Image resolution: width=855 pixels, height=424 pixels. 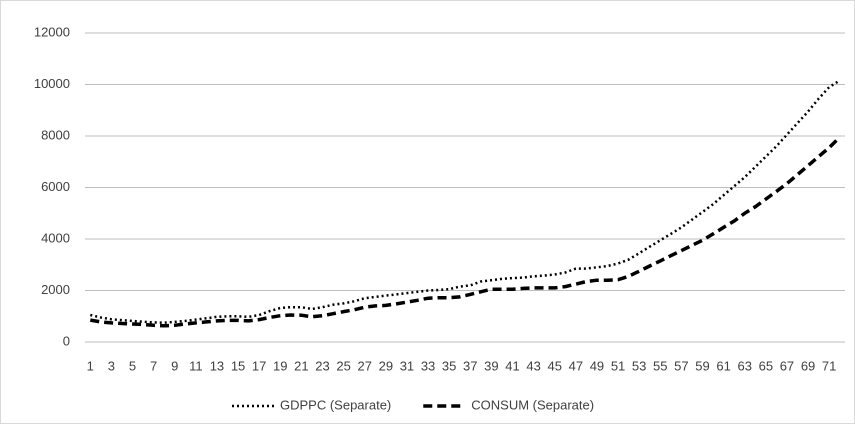 I want to click on x-tick-label: 67, so click(x=787, y=365).